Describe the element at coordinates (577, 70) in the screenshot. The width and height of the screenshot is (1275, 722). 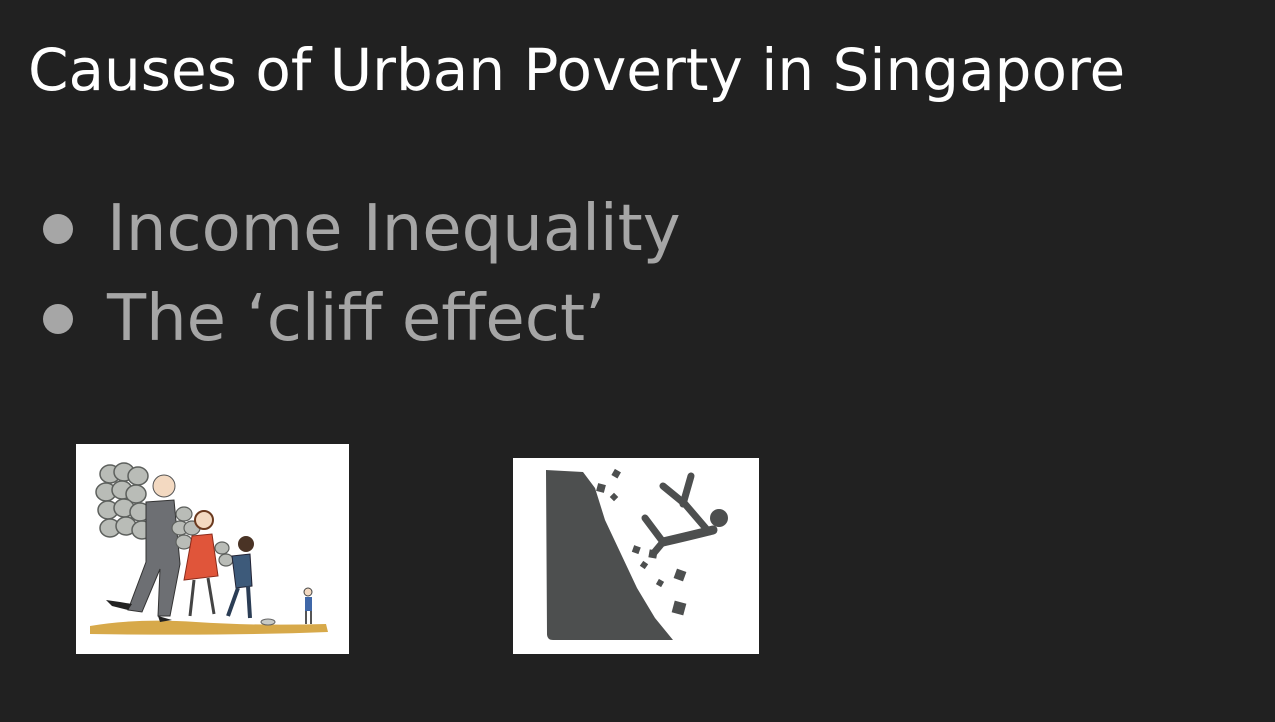
I see `slide-title: Causes of Urban Poverty in Singapore` at that location.